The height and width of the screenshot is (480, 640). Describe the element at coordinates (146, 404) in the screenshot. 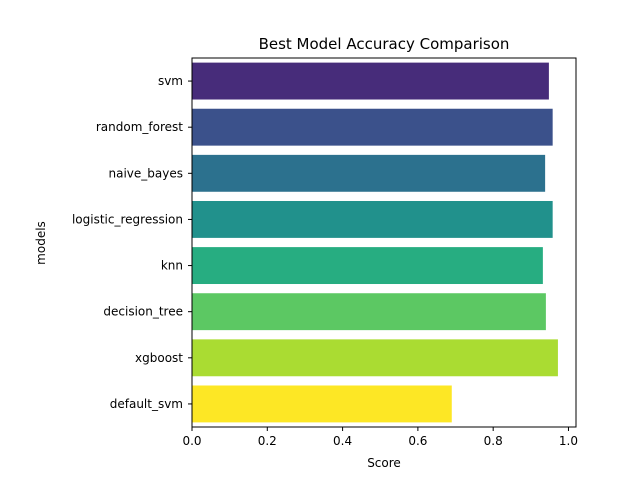

I see `y-category-label: default_svm` at that location.